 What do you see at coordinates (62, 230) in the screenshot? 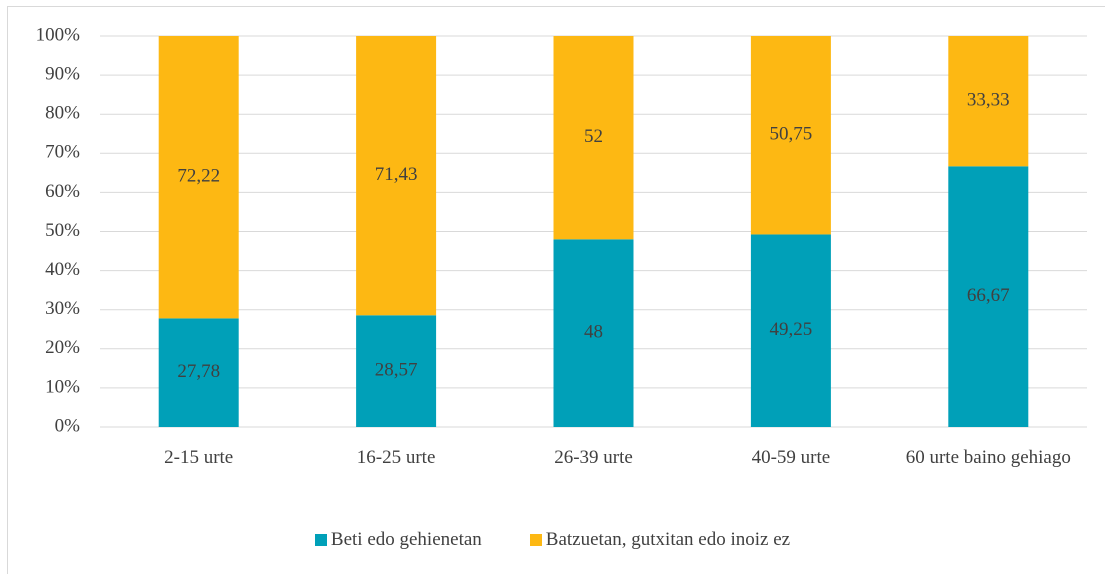
I see `y-tick-label: 50%` at bounding box center [62, 230].